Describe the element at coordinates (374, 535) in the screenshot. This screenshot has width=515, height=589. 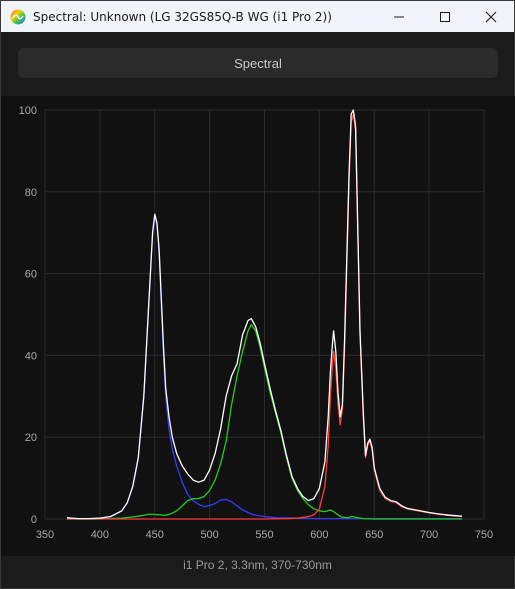
I see `x-tick-label: 650` at that location.